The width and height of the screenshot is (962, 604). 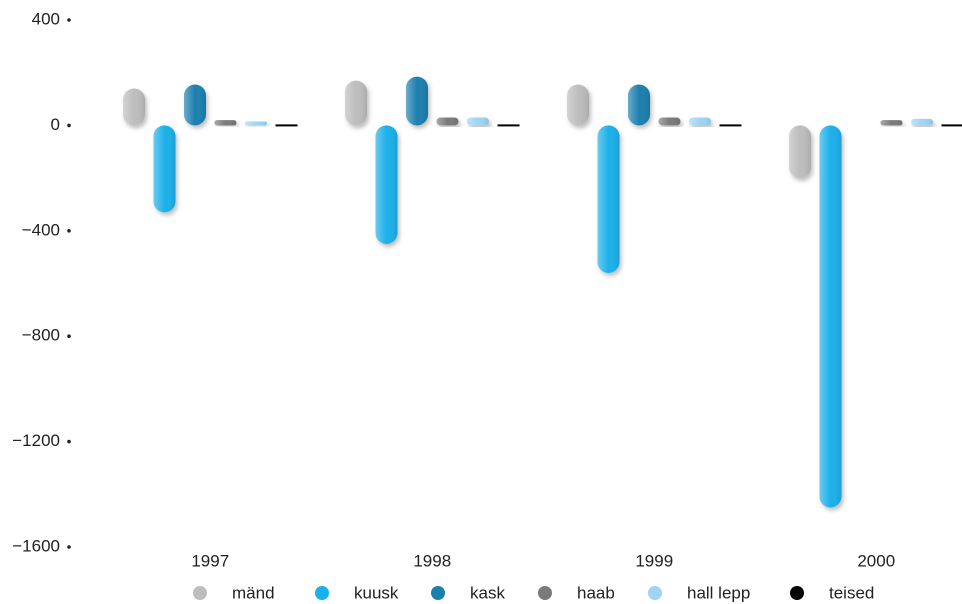 What do you see at coordinates (876, 560) in the screenshot?
I see `x-tick-label: 2000` at bounding box center [876, 560].